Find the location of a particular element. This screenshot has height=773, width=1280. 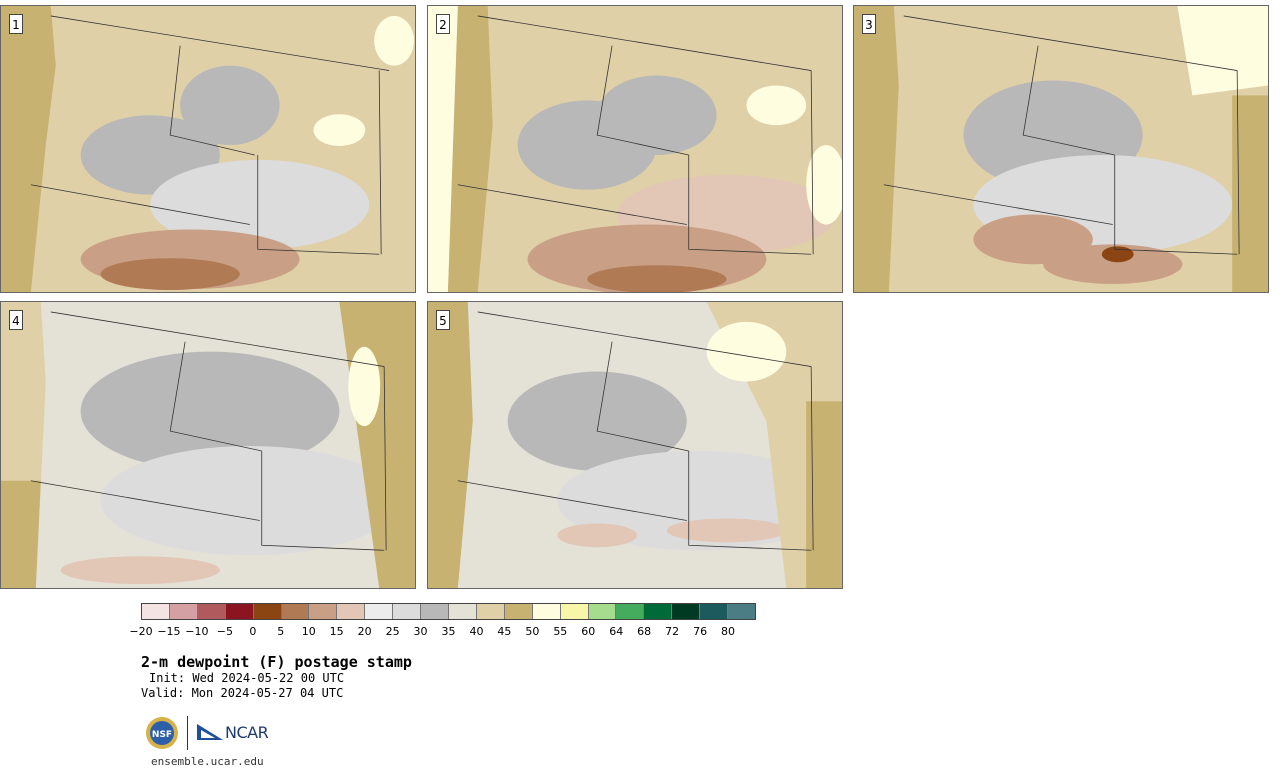

panel-number: 1 is located at coordinates (16, 24).